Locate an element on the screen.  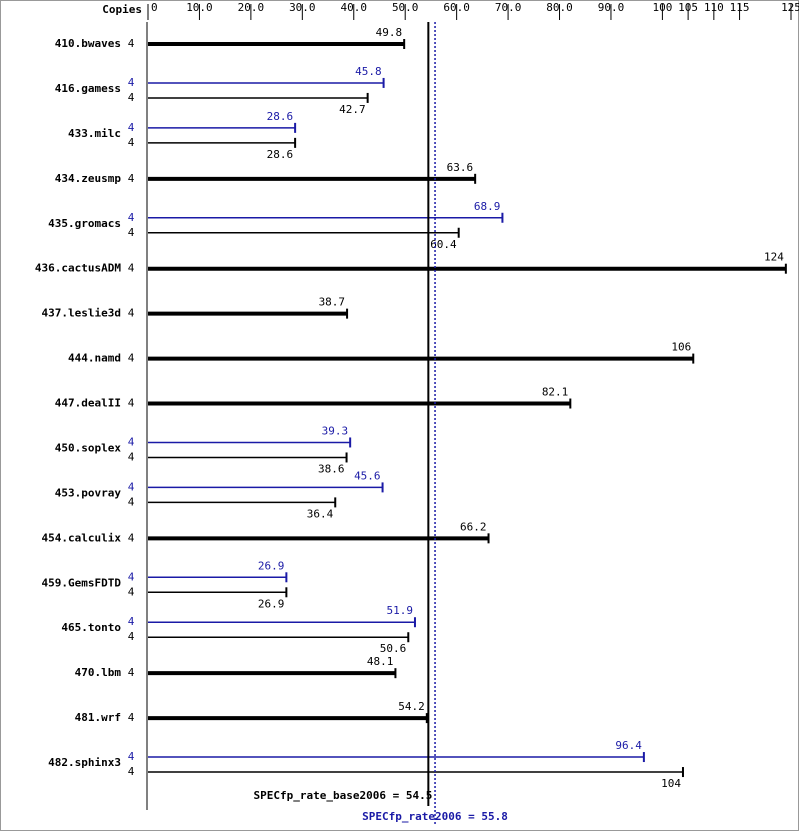
value-label: 60.4 is located at coordinates (443, 244).